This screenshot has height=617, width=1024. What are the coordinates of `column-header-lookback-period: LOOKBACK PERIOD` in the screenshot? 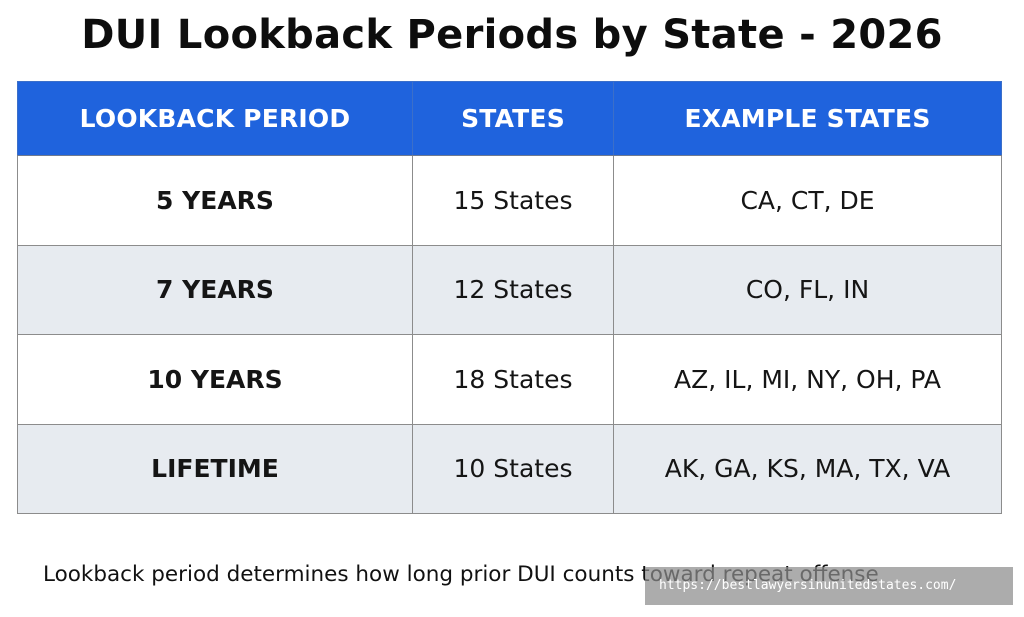 It's located at (215, 118).